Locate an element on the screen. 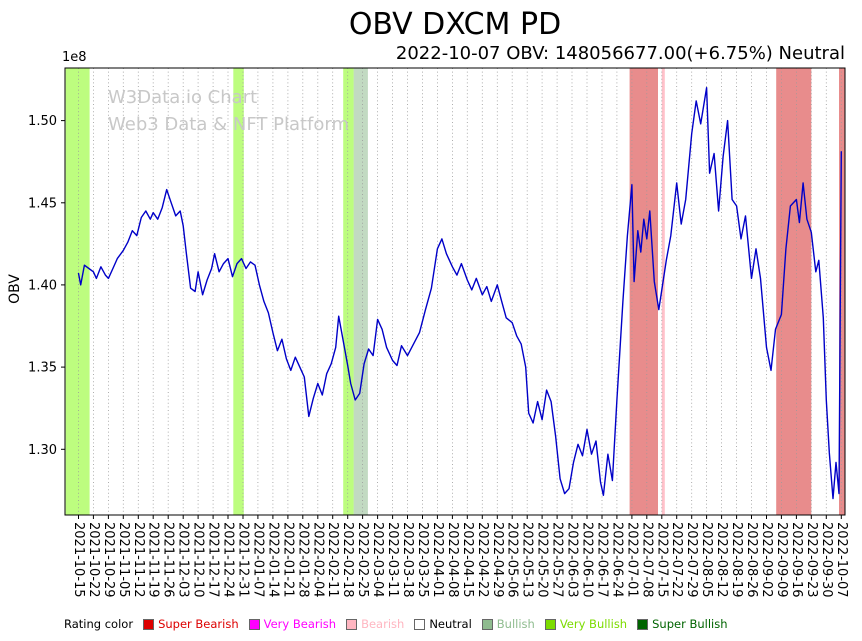 This screenshot has width=862, height=641. x-tick-label: 2021-11-19 is located at coordinates (153, 560).